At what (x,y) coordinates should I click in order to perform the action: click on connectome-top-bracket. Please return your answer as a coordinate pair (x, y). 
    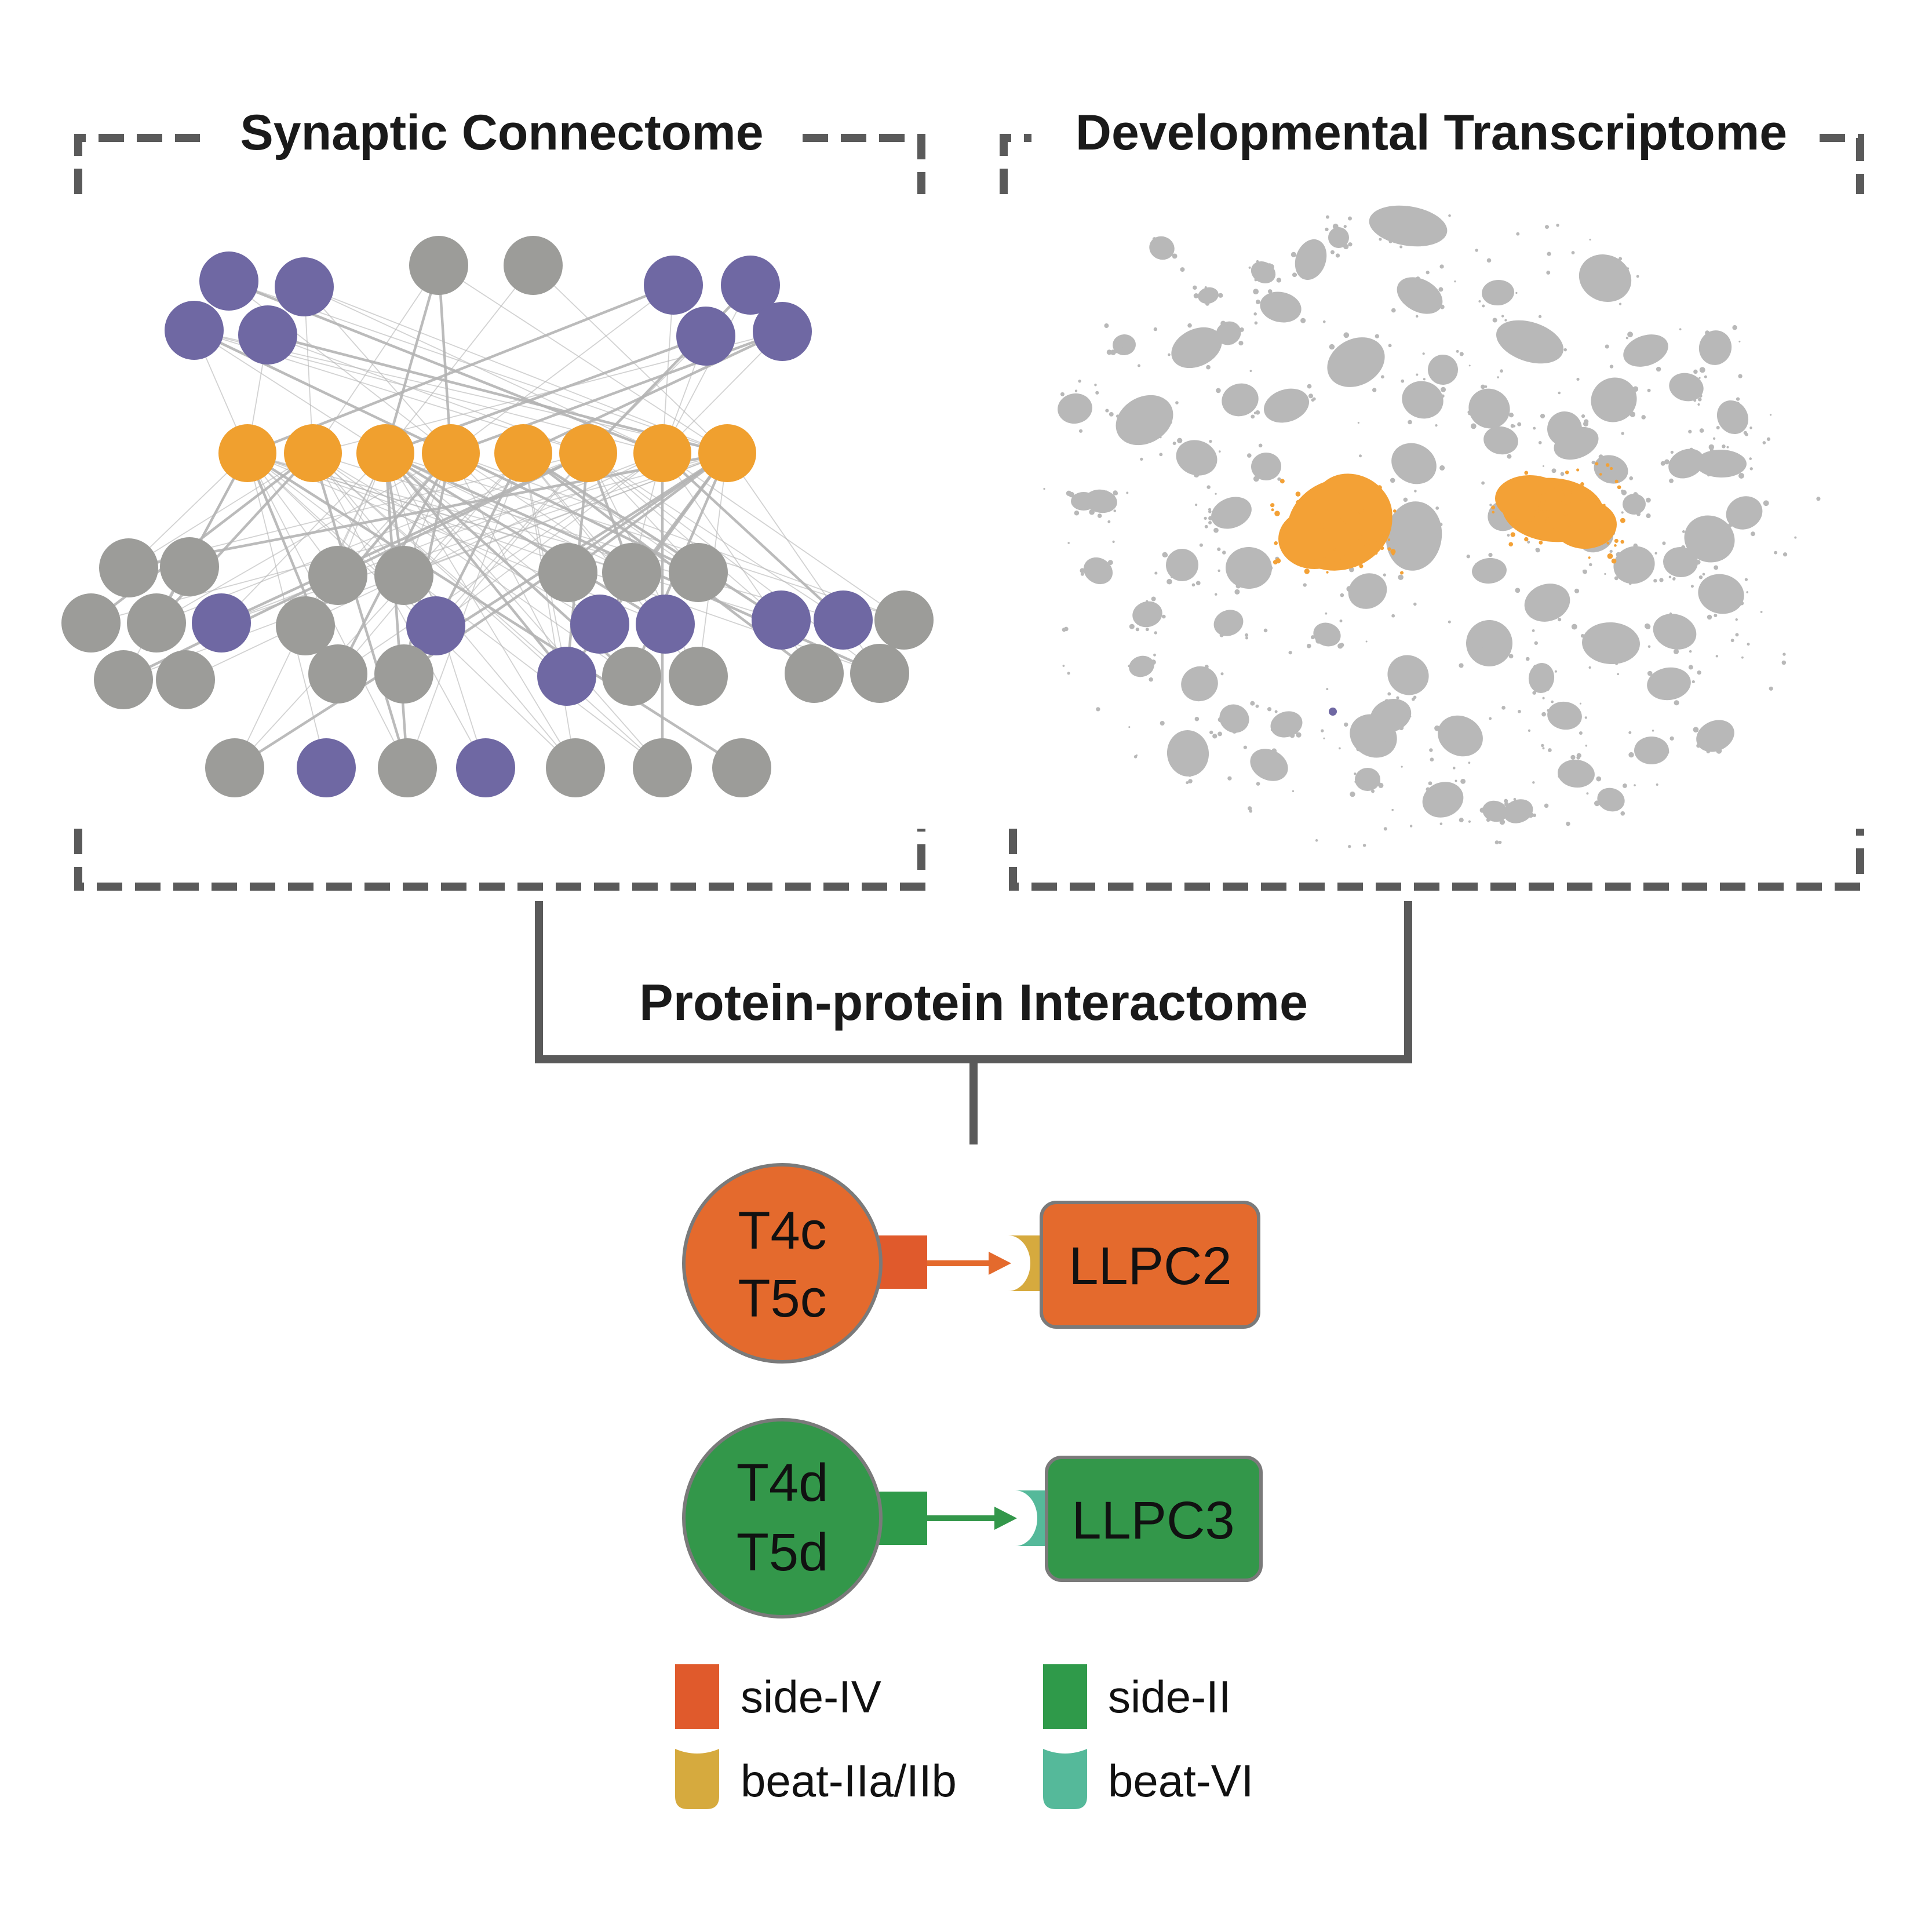
    Looking at the image, I should click on (500, 164).